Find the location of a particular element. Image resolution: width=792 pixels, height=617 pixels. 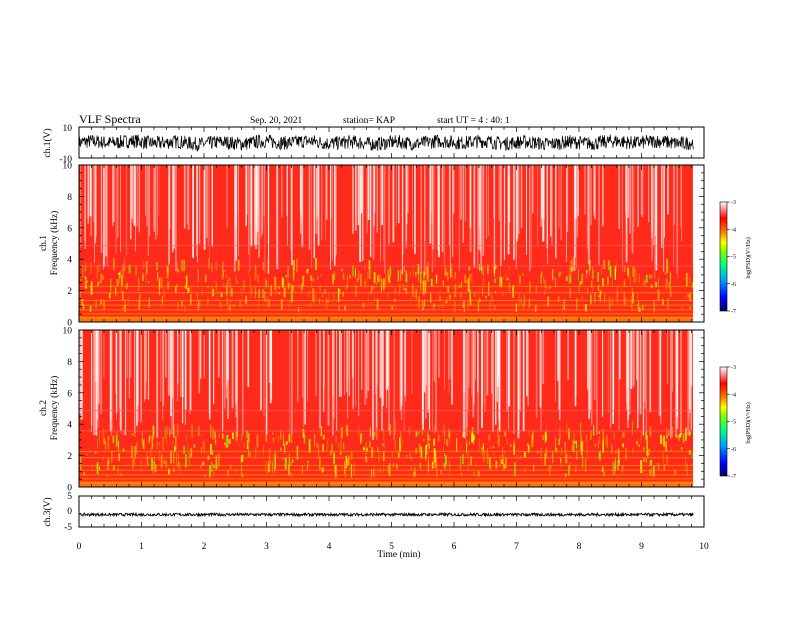

time-tick-label: 7 is located at coordinates (516, 547).